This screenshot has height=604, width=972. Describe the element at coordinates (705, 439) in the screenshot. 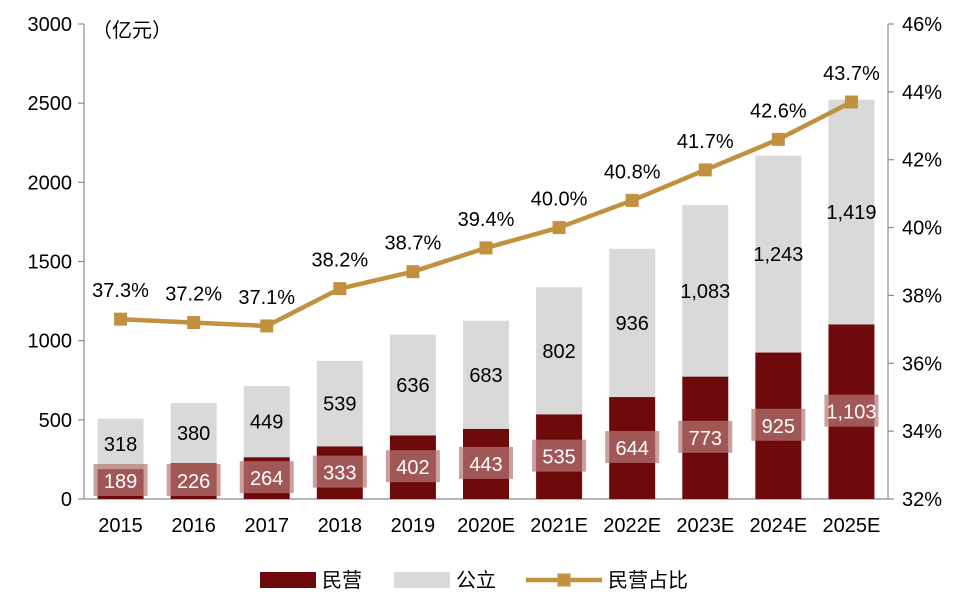

I see `data-label-minying: 773` at that location.